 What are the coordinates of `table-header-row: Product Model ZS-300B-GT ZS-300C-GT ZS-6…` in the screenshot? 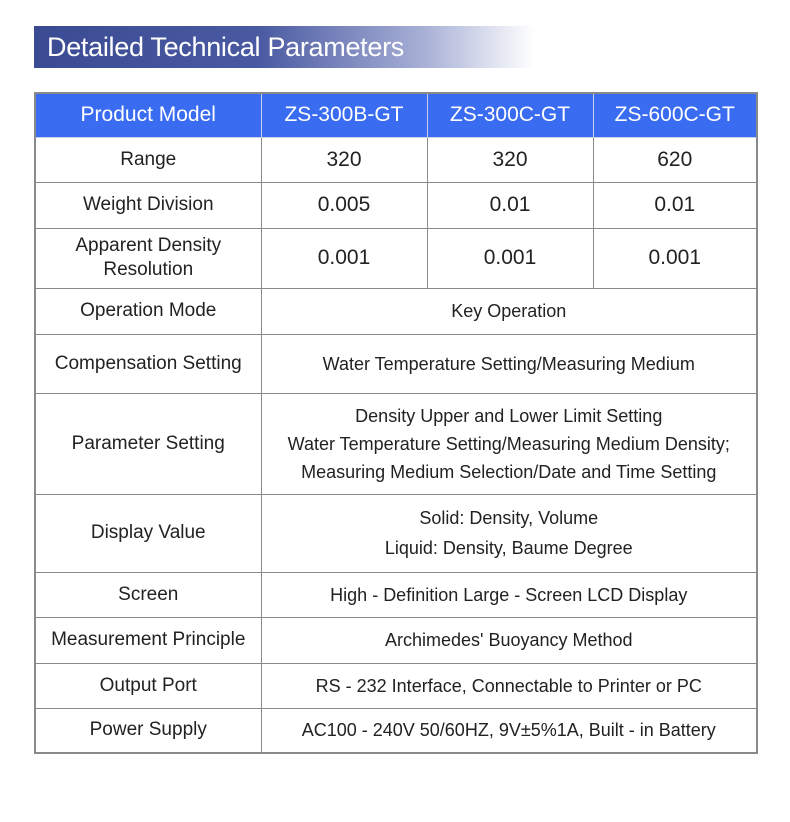 It's located at (396, 115).